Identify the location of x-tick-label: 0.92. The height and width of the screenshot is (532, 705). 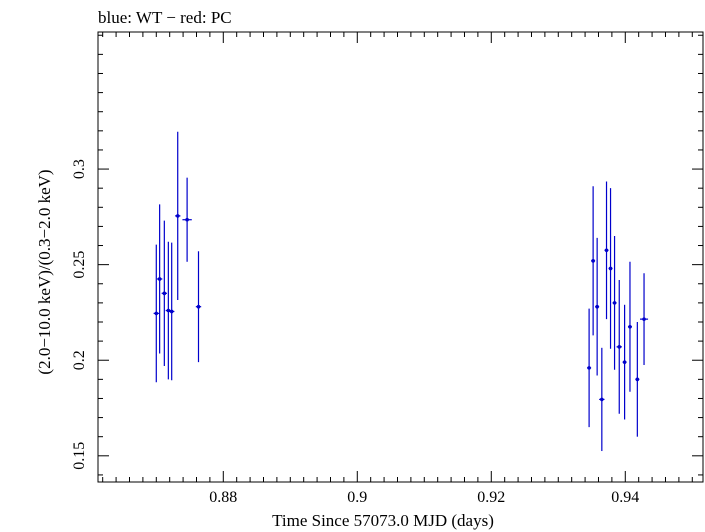
(491, 497).